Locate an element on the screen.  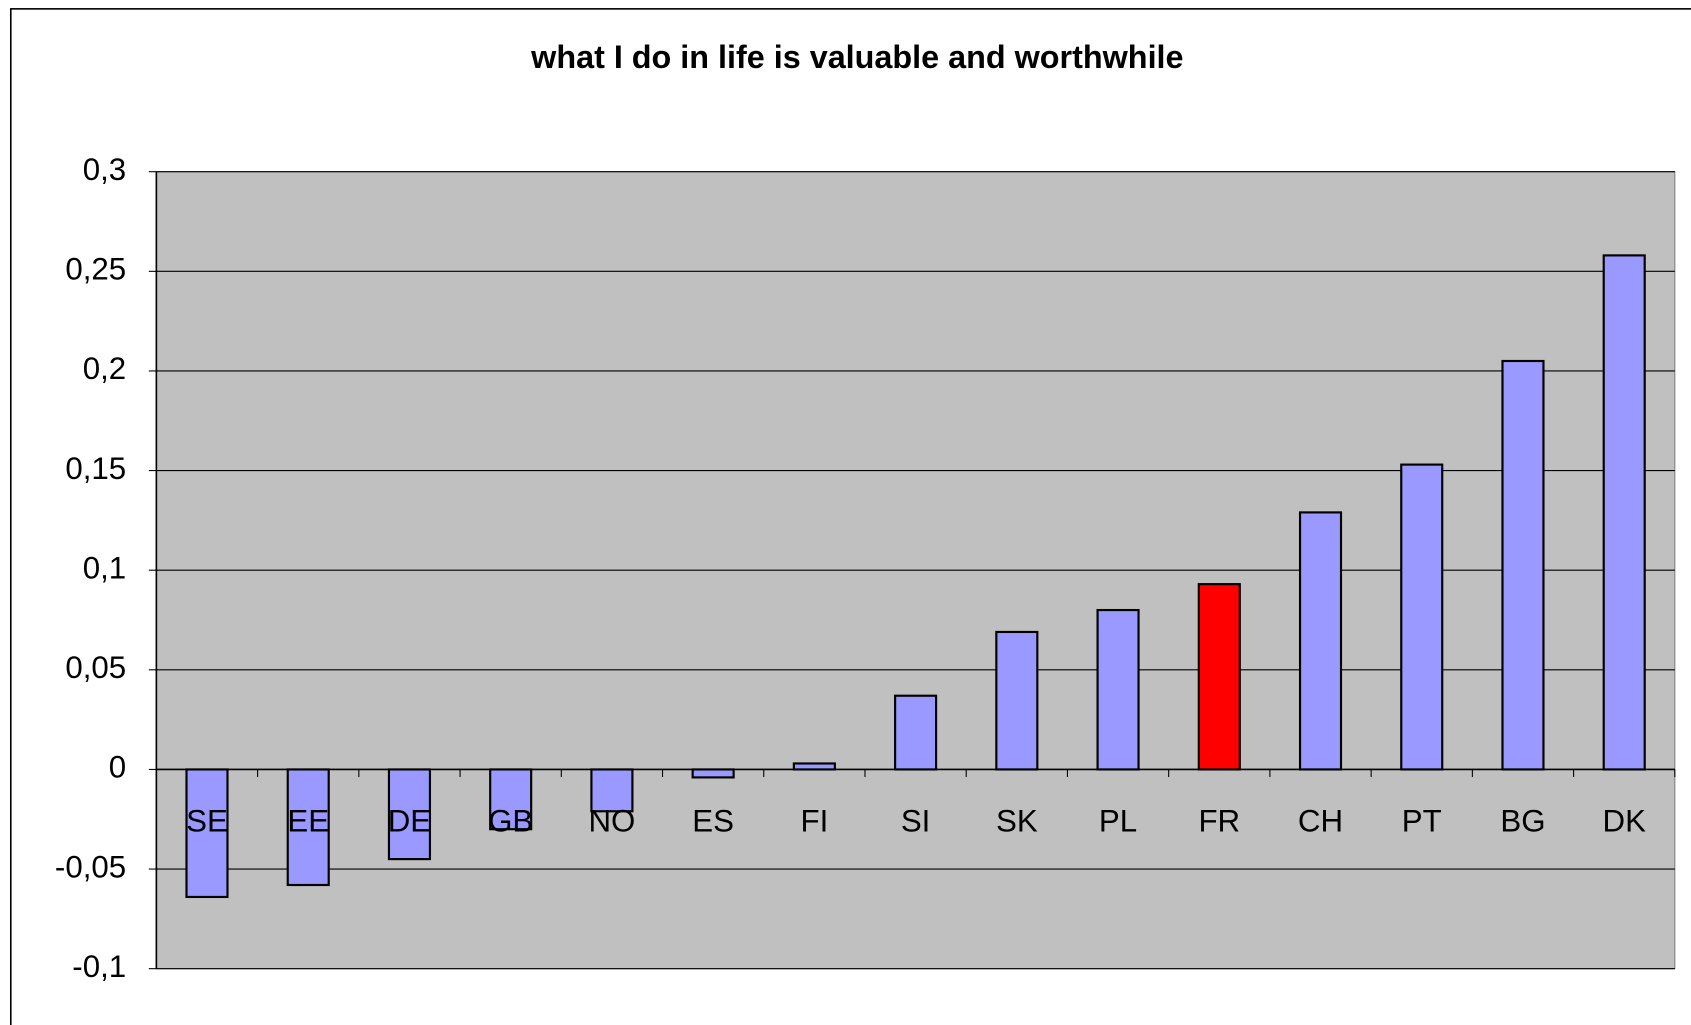
x-tick-label: EE is located at coordinates (308, 821).